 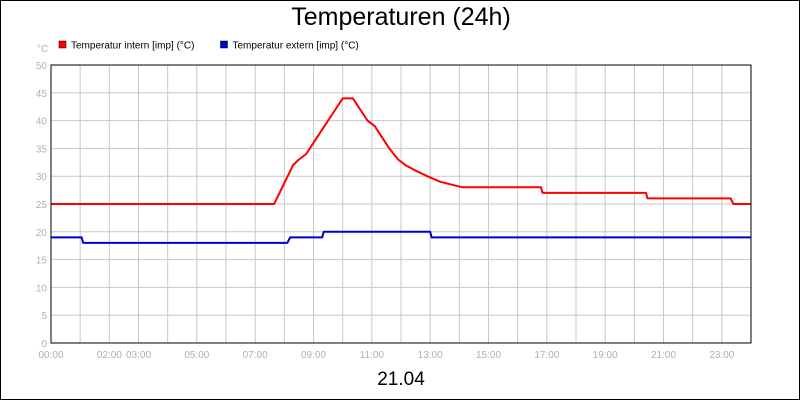 I want to click on y-tick-label: 40, so click(x=42, y=122).